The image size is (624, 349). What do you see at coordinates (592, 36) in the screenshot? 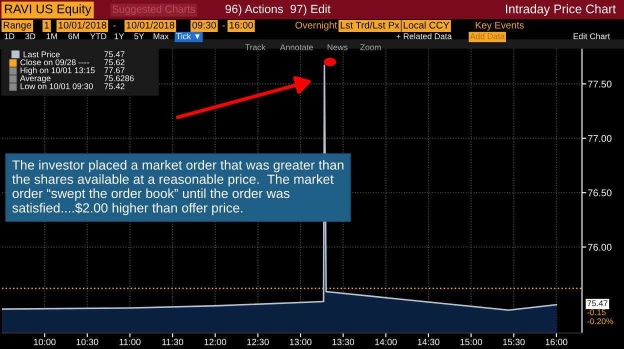
I see `text: Edit Chart` at bounding box center [592, 36].